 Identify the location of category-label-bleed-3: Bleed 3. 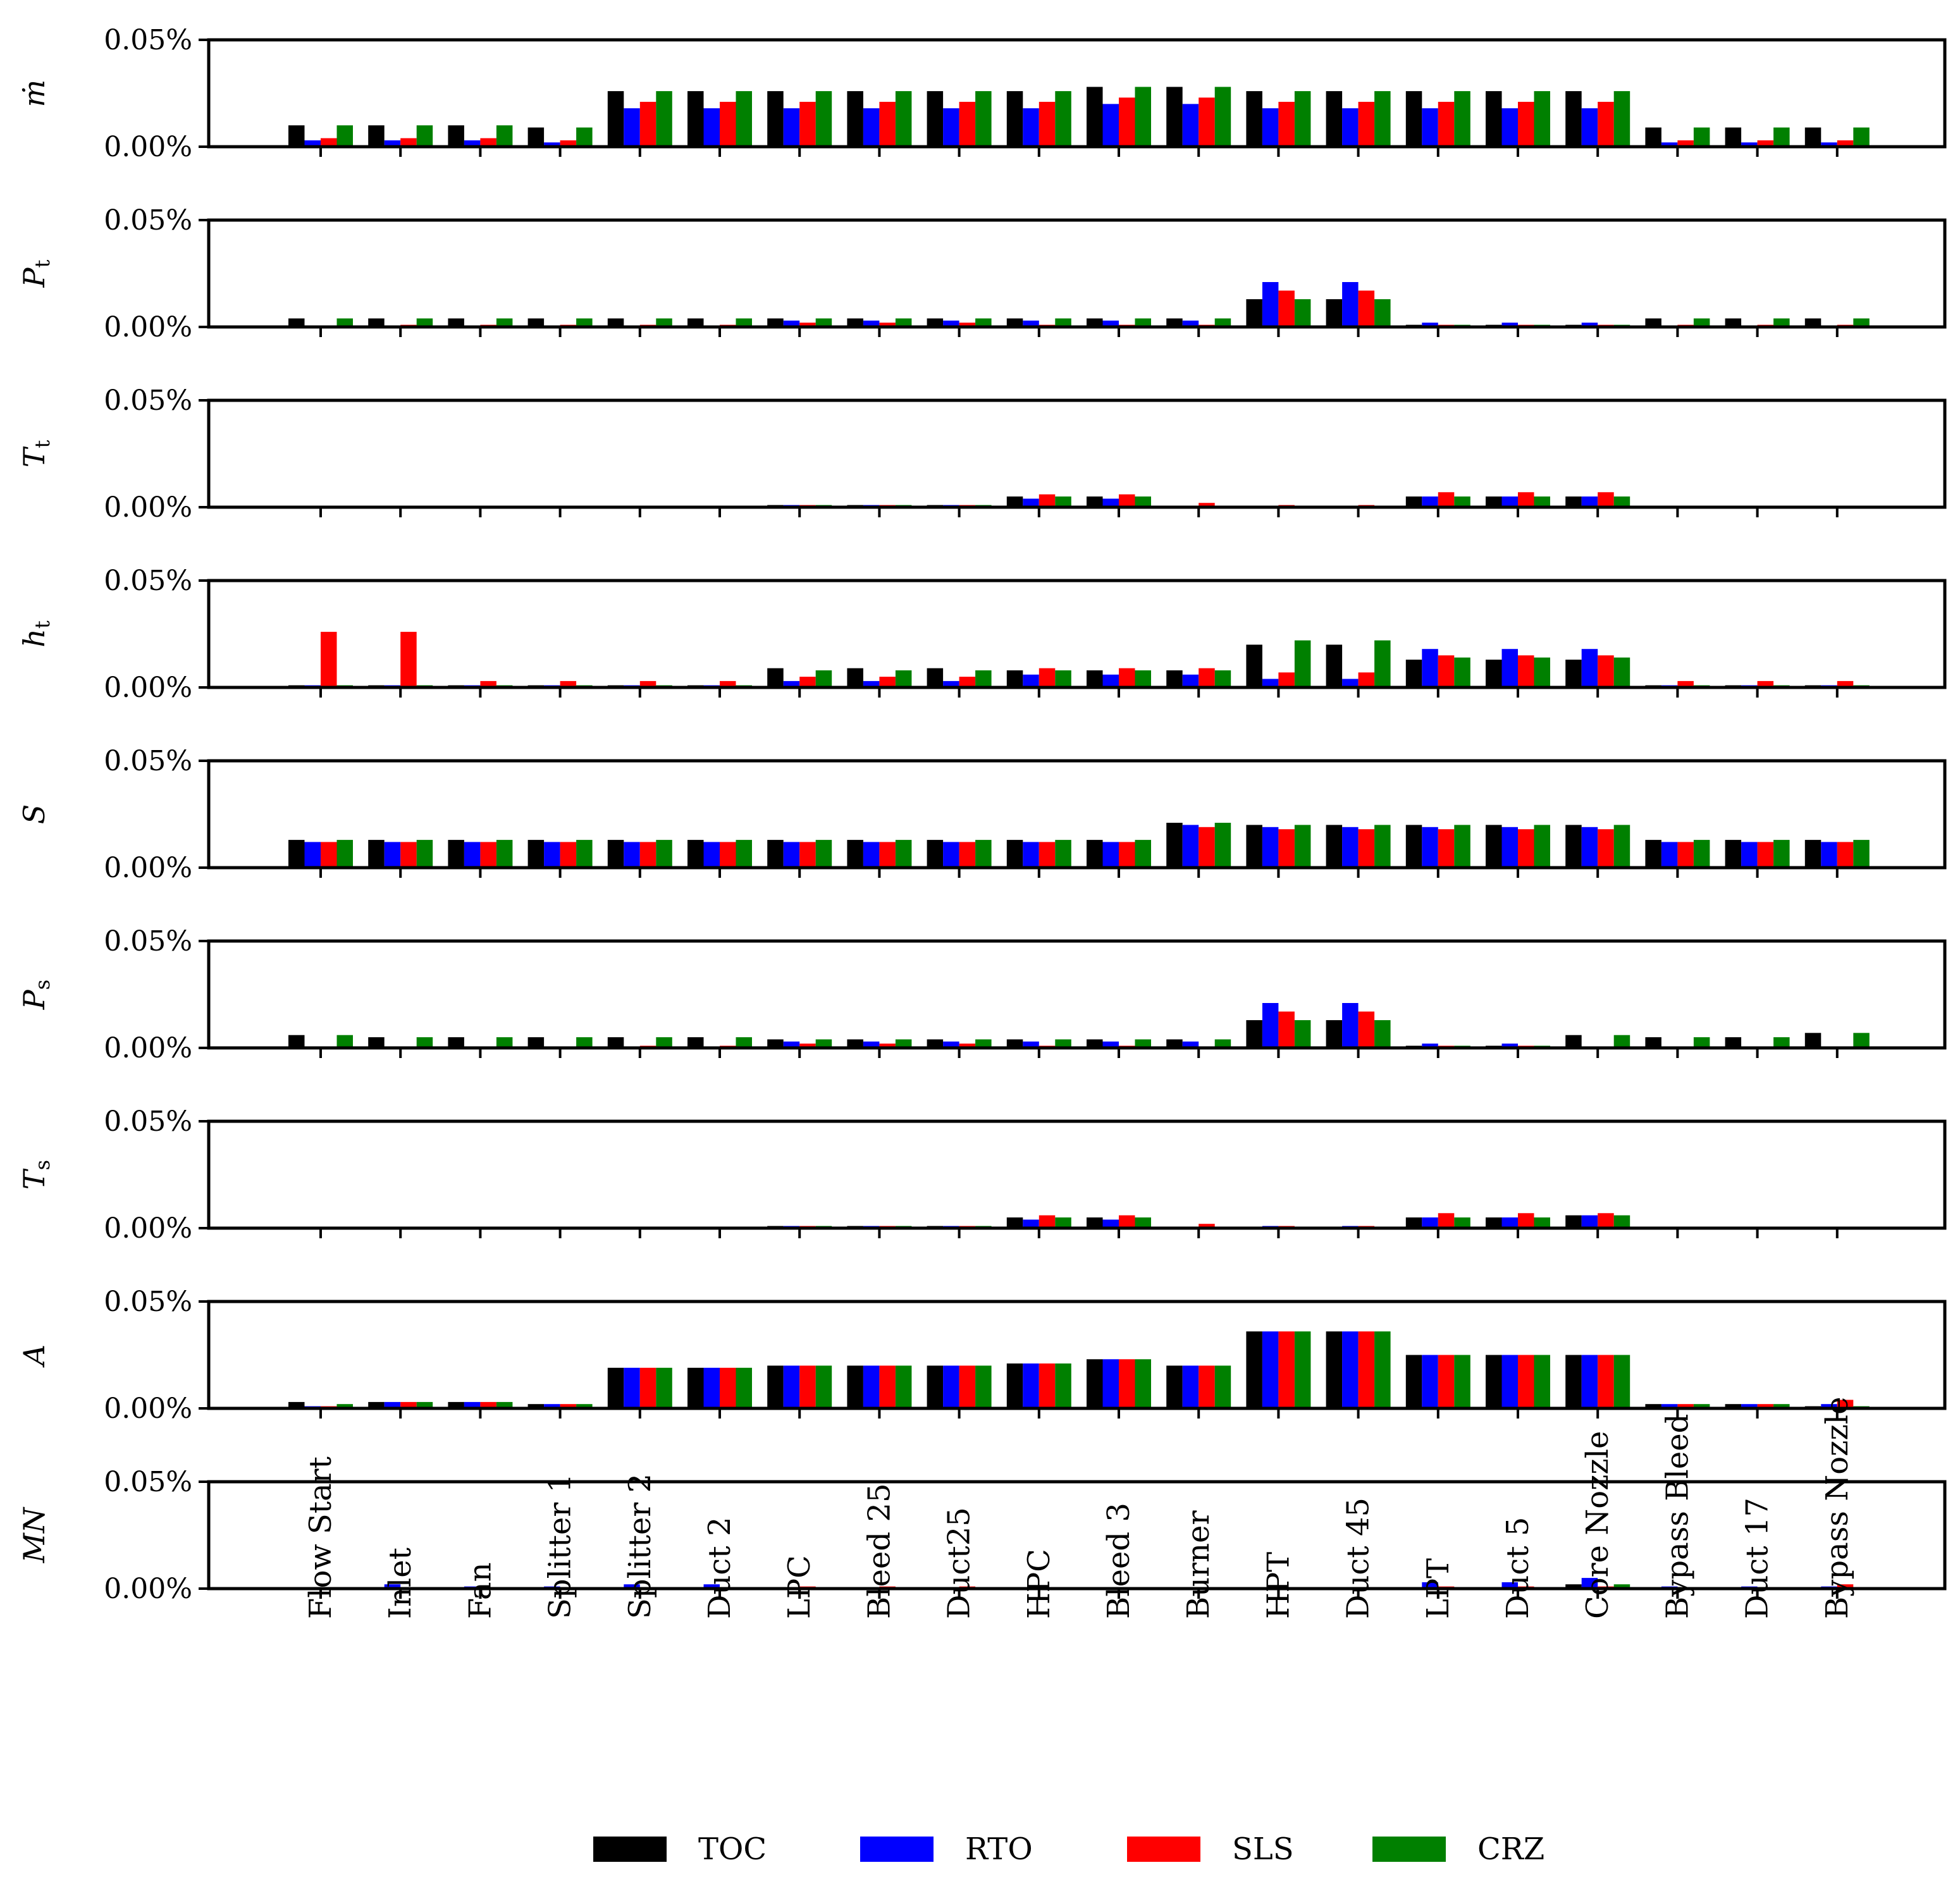
(1119, 1561).